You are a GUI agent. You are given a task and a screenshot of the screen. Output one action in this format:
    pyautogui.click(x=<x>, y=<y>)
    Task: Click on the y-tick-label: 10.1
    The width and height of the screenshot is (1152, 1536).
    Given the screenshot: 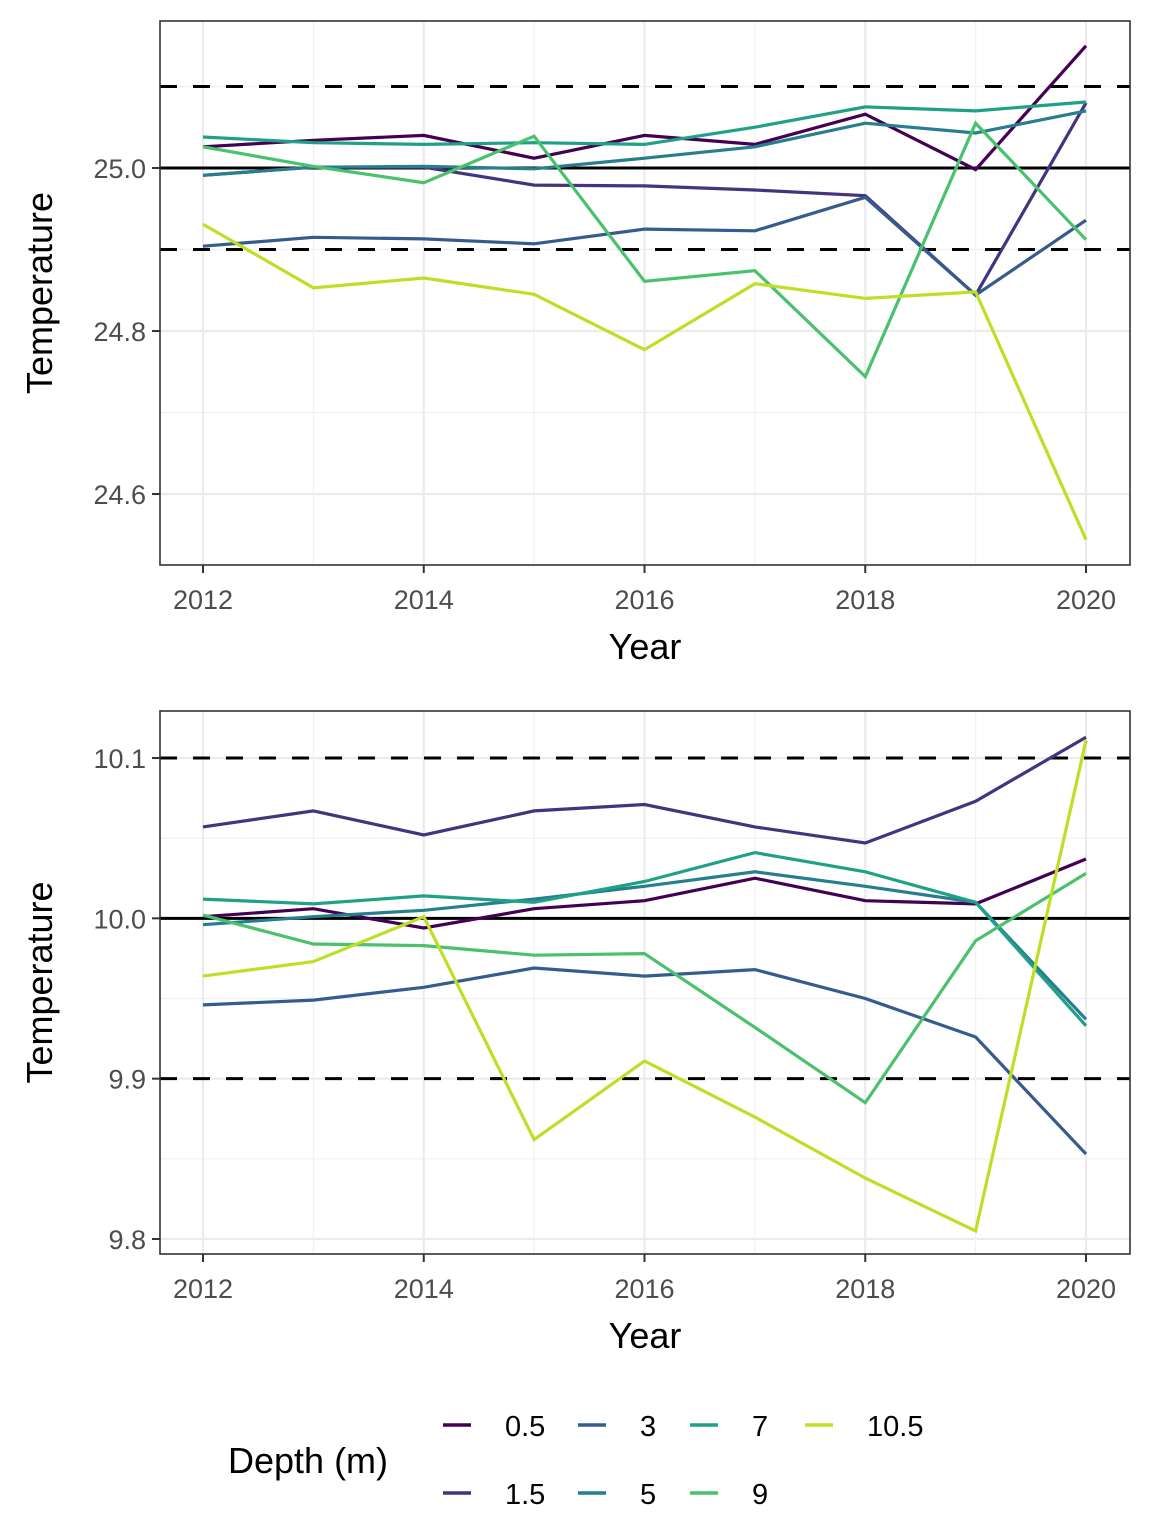 What is the action you would take?
    pyautogui.click(x=119, y=759)
    